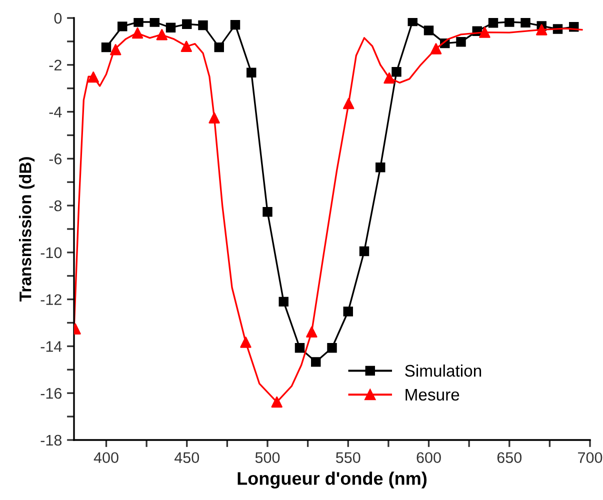 The image size is (603, 500). I want to click on x-tick-label: 400, so click(106, 458).